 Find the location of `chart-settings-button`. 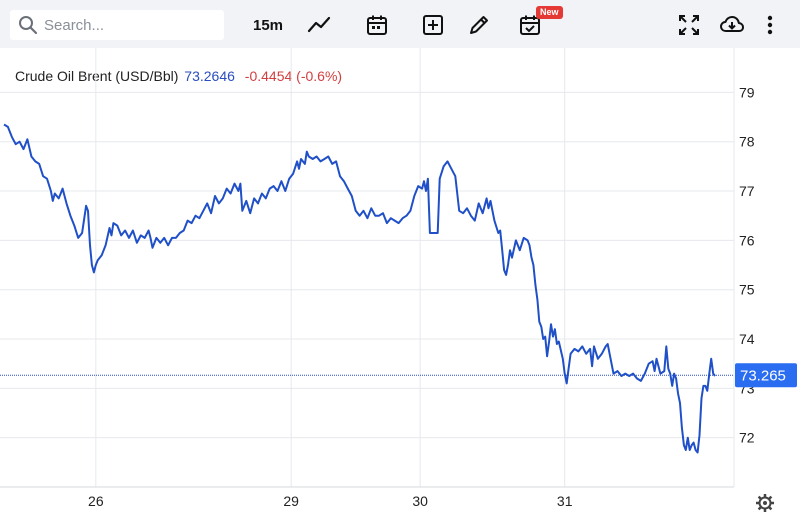

chart-settings-button is located at coordinates (765, 503).